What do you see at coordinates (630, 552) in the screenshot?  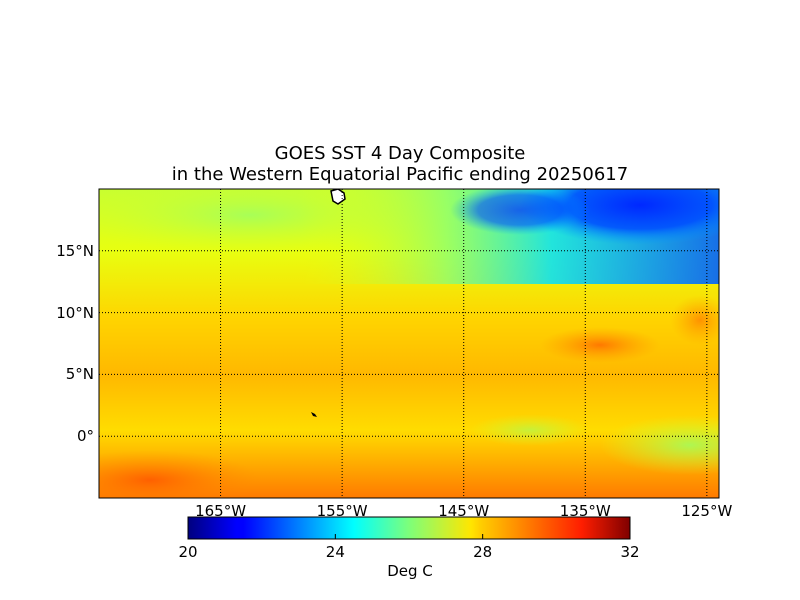 I see `colorbar-tick-label: 32` at bounding box center [630, 552].